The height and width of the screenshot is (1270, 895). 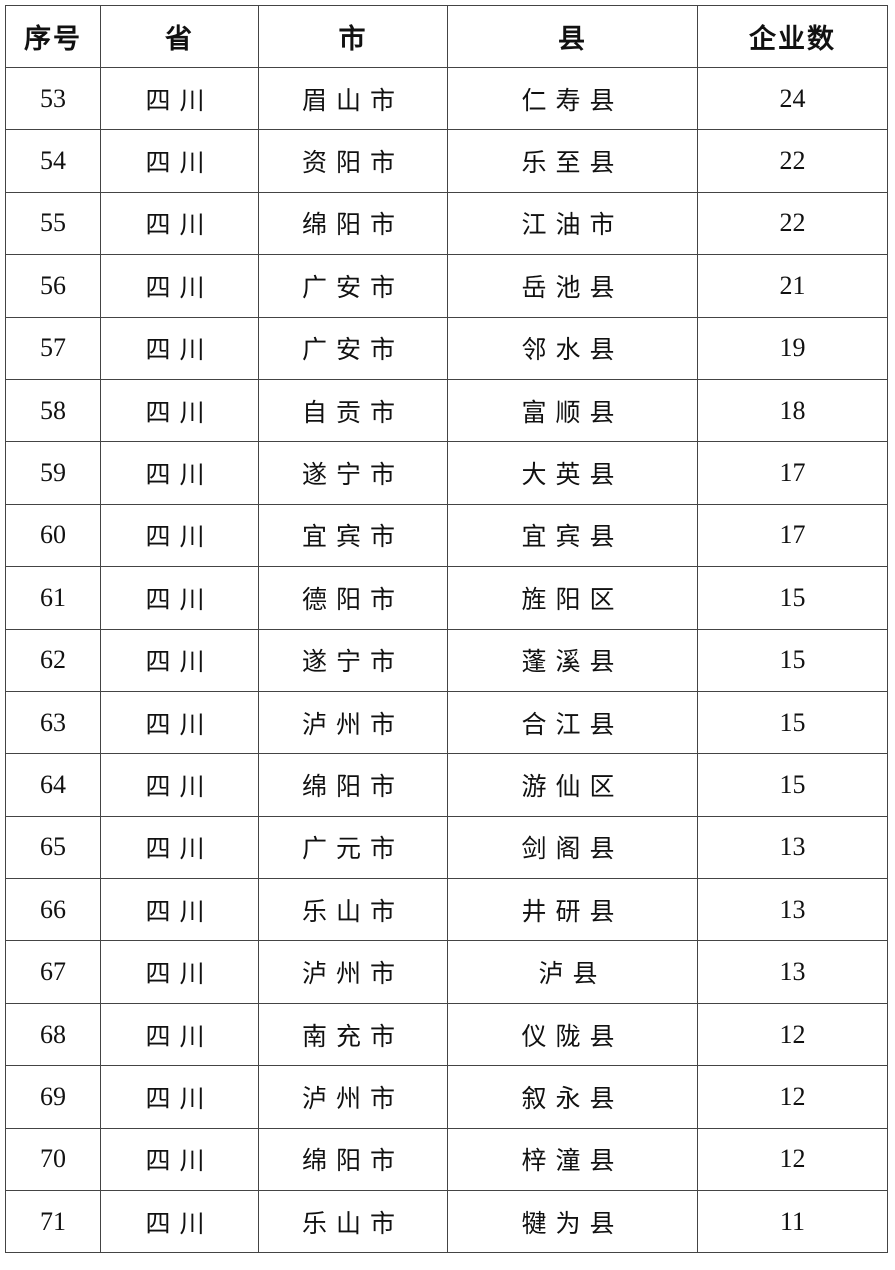 I want to click on cell-index: 67, so click(x=53, y=972).